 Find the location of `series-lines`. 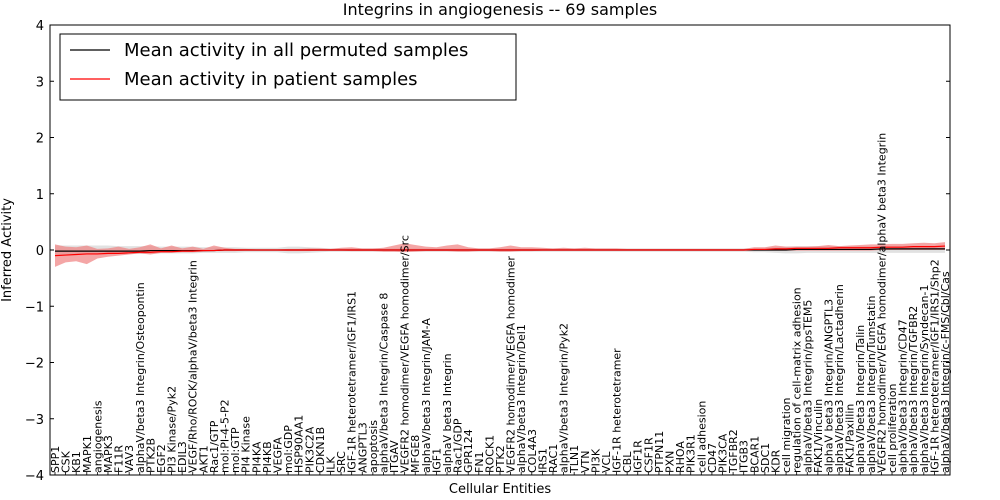

series-lines is located at coordinates (500, 251).